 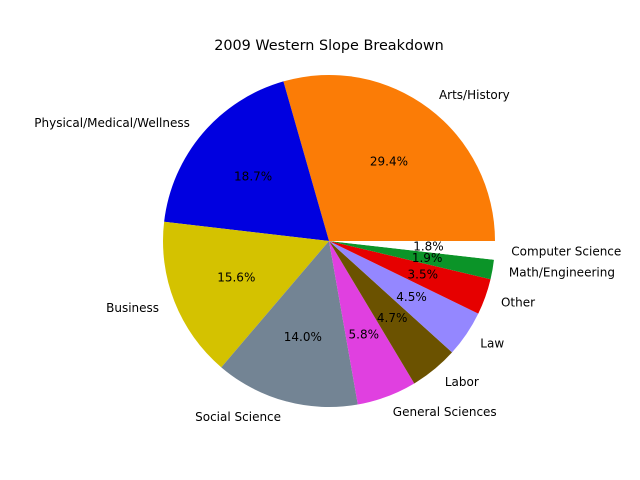 I want to click on pie-slice-labor, so click(x=391, y=312).